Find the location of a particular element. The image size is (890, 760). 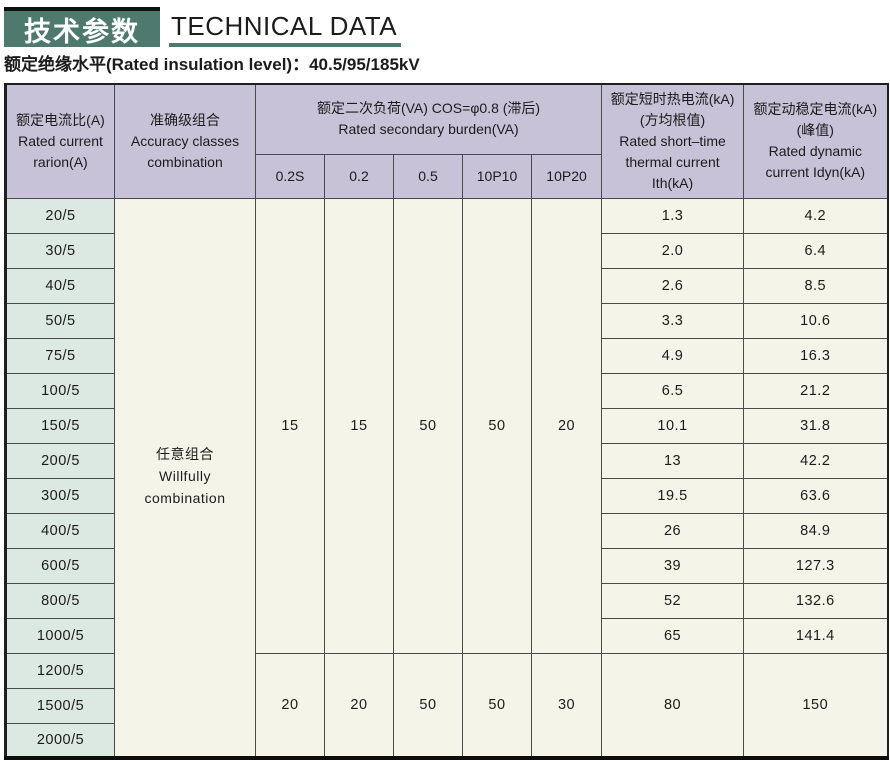

thermal-current-cell: 2.6 is located at coordinates (673, 285).